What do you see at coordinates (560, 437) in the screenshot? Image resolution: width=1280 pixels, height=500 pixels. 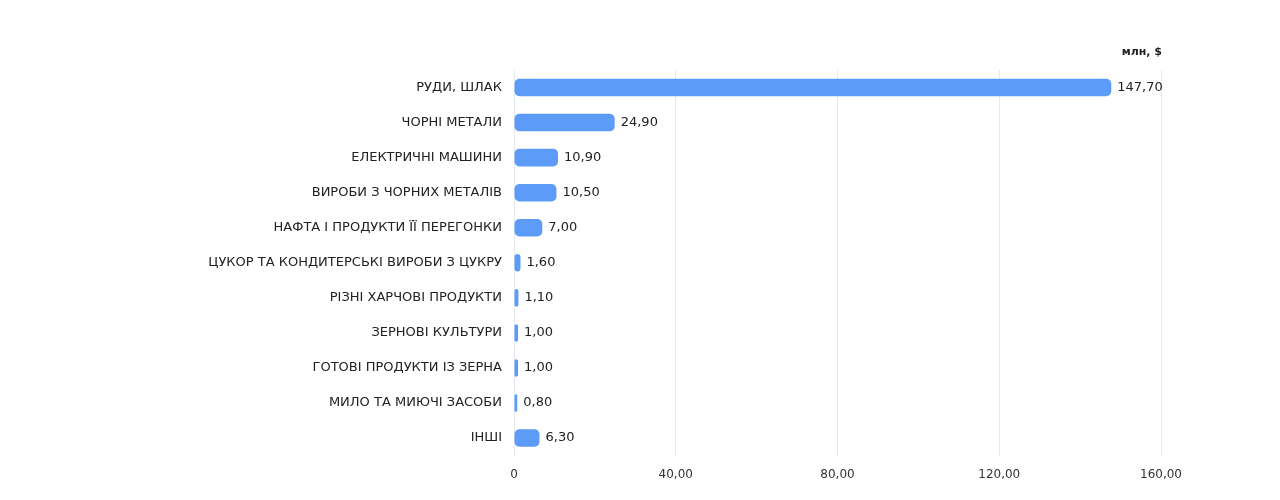 I see `data-label: 6,30` at bounding box center [560, 437].